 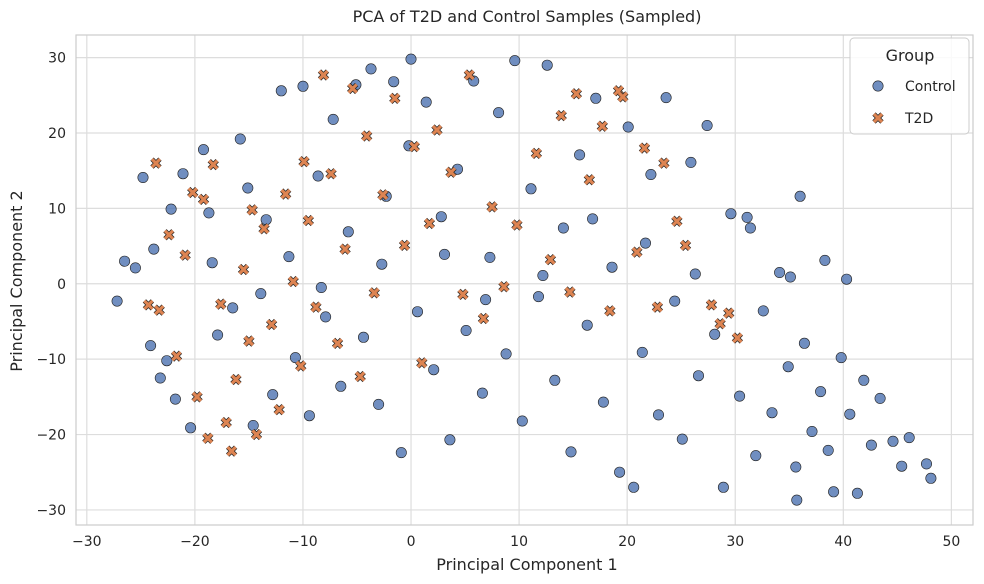 What do you see at coordinates (526, 564) in the screenshot?
I see `x-axis-title: Principal Component 1` at bounding box center [526, 564].